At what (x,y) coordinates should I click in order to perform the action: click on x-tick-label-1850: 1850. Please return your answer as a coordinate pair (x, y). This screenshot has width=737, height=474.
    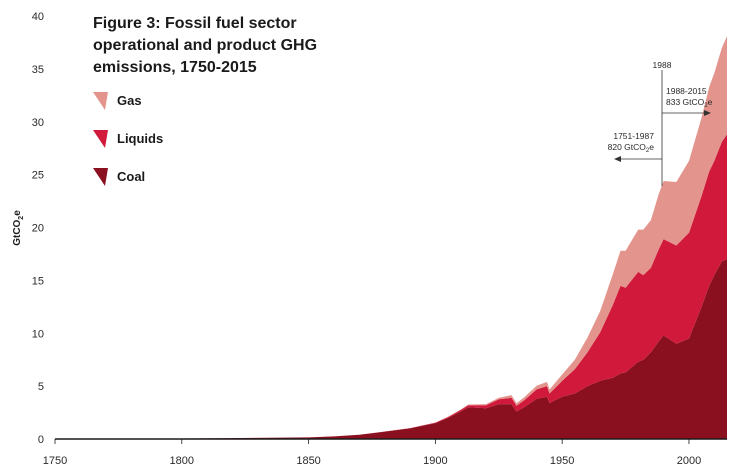
    Looking at the image, I should click on (308, 461).